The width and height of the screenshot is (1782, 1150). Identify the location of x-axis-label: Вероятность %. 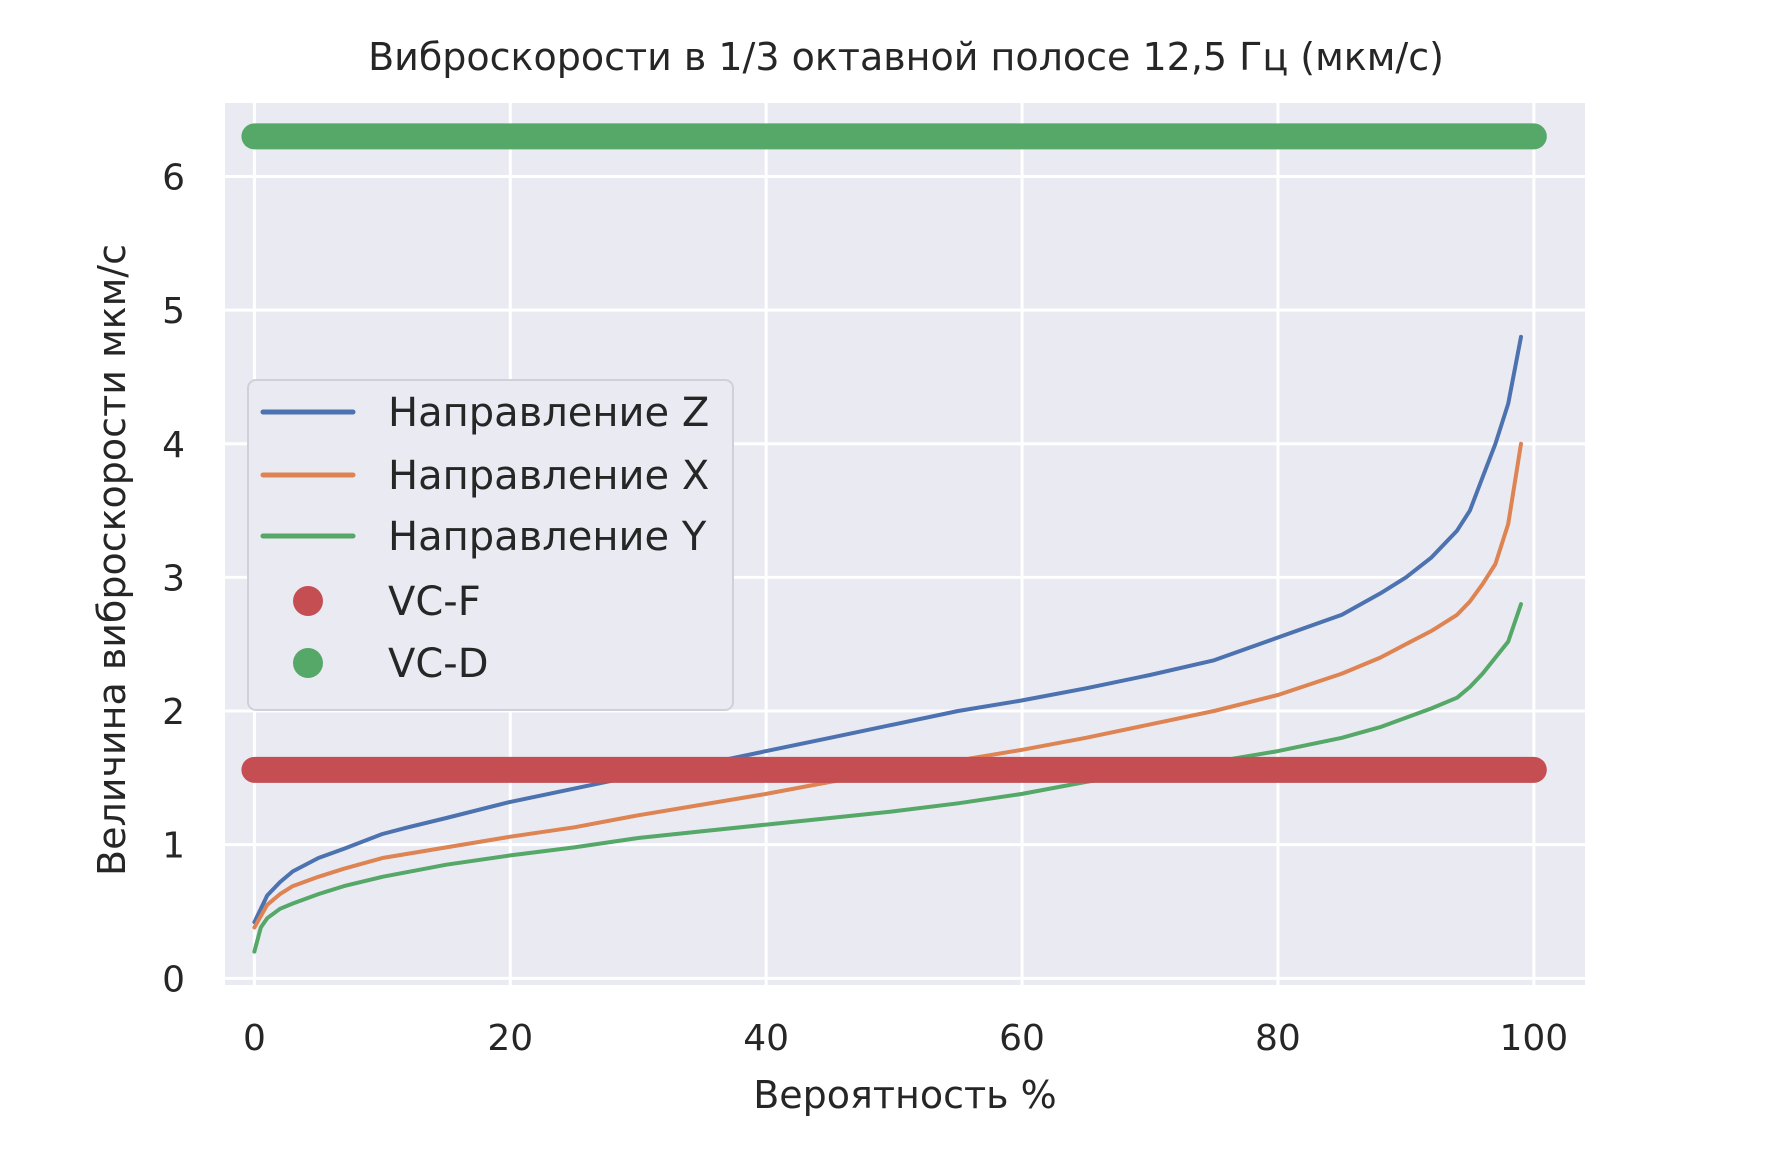
(905, 1095).